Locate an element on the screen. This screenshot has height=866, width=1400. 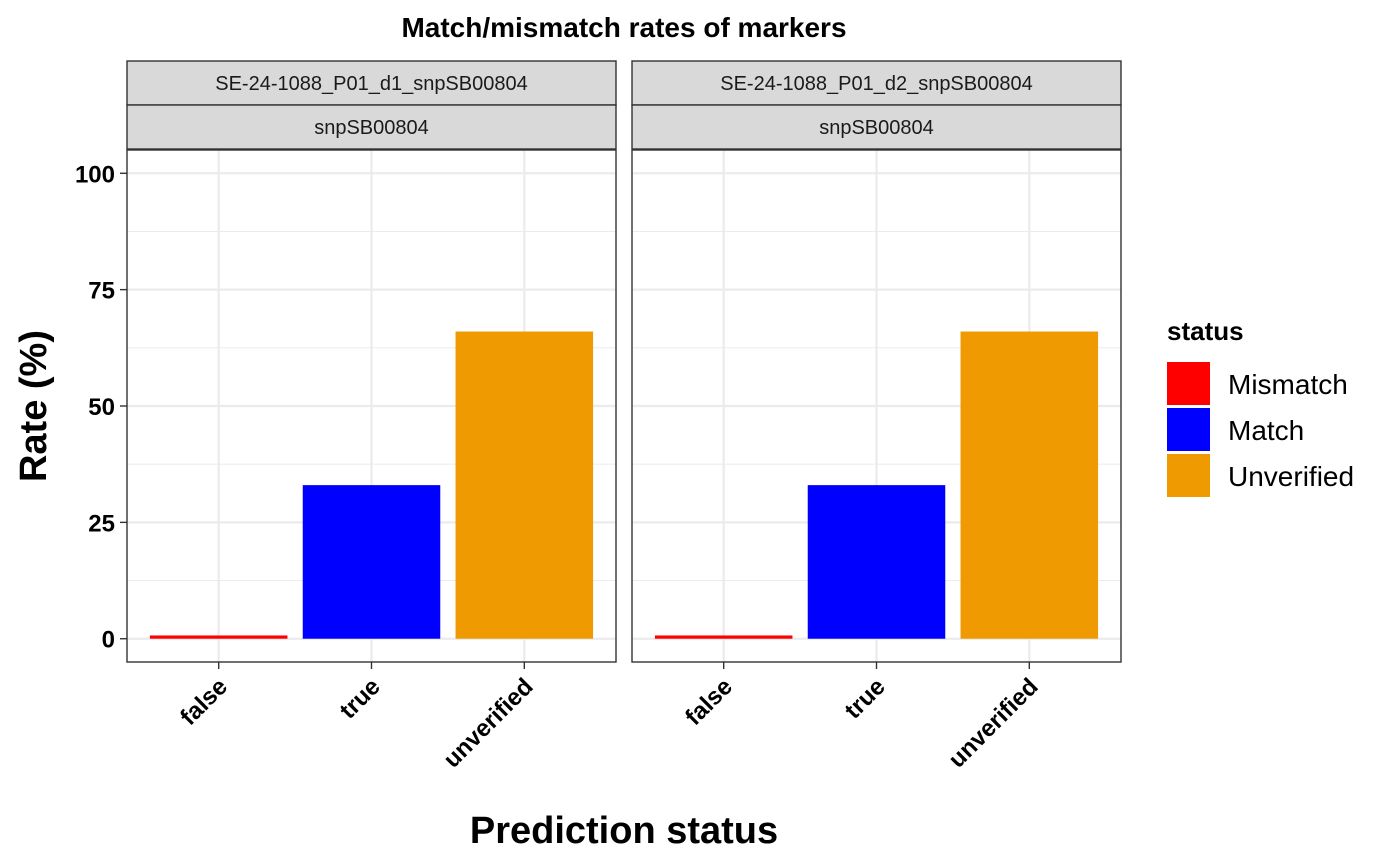
legend-title: status is located at coordinates (1205, 331).